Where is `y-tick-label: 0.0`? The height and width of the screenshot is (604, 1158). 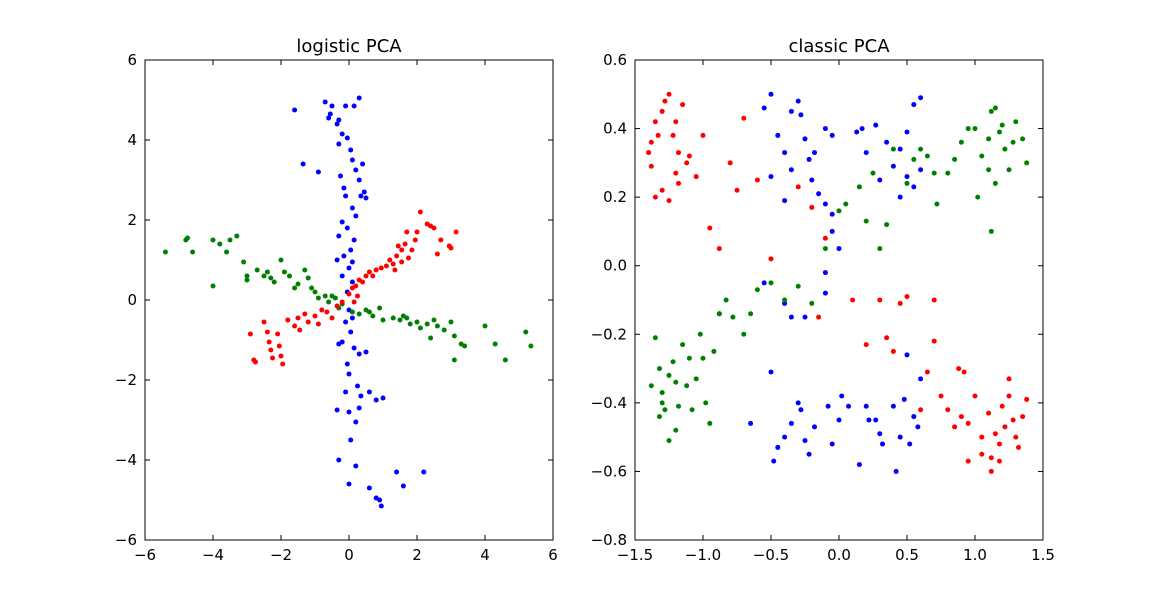 y-tick-label: 0.0 is located at coordinates (615, 266).